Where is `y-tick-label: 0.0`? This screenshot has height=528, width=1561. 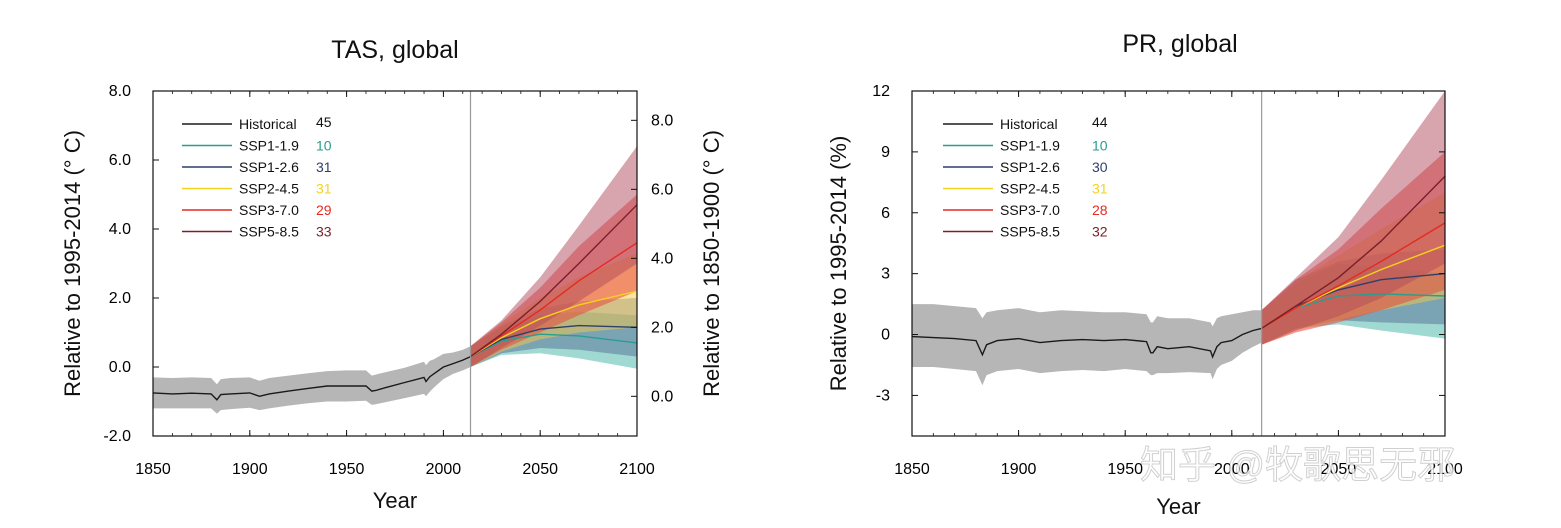 y-tick-label: 0.0 is located at coordinates (120, 367).